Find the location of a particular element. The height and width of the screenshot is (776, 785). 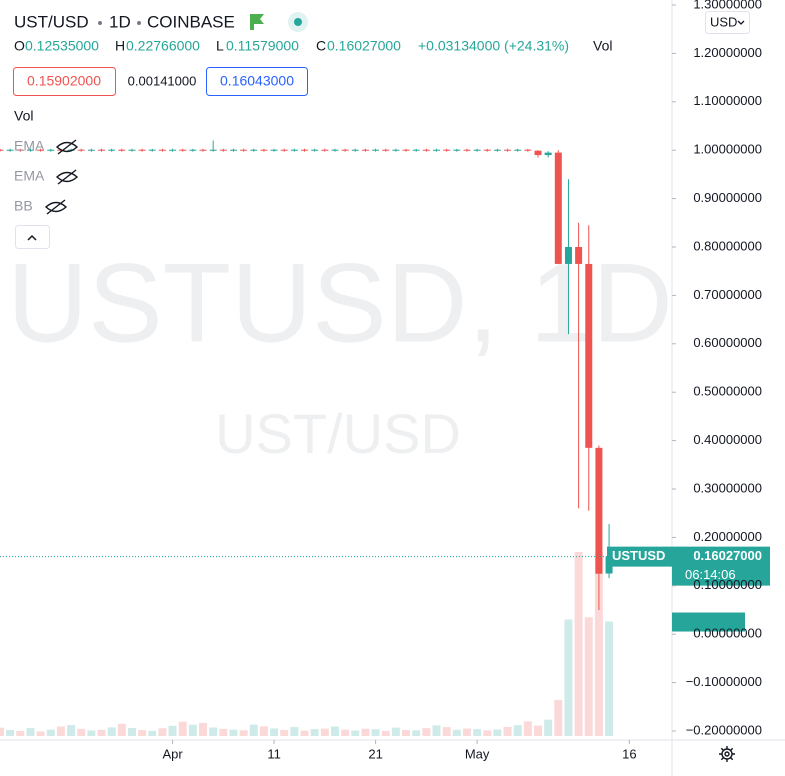

dropdown-arrow is located at coordinates (741, 22).